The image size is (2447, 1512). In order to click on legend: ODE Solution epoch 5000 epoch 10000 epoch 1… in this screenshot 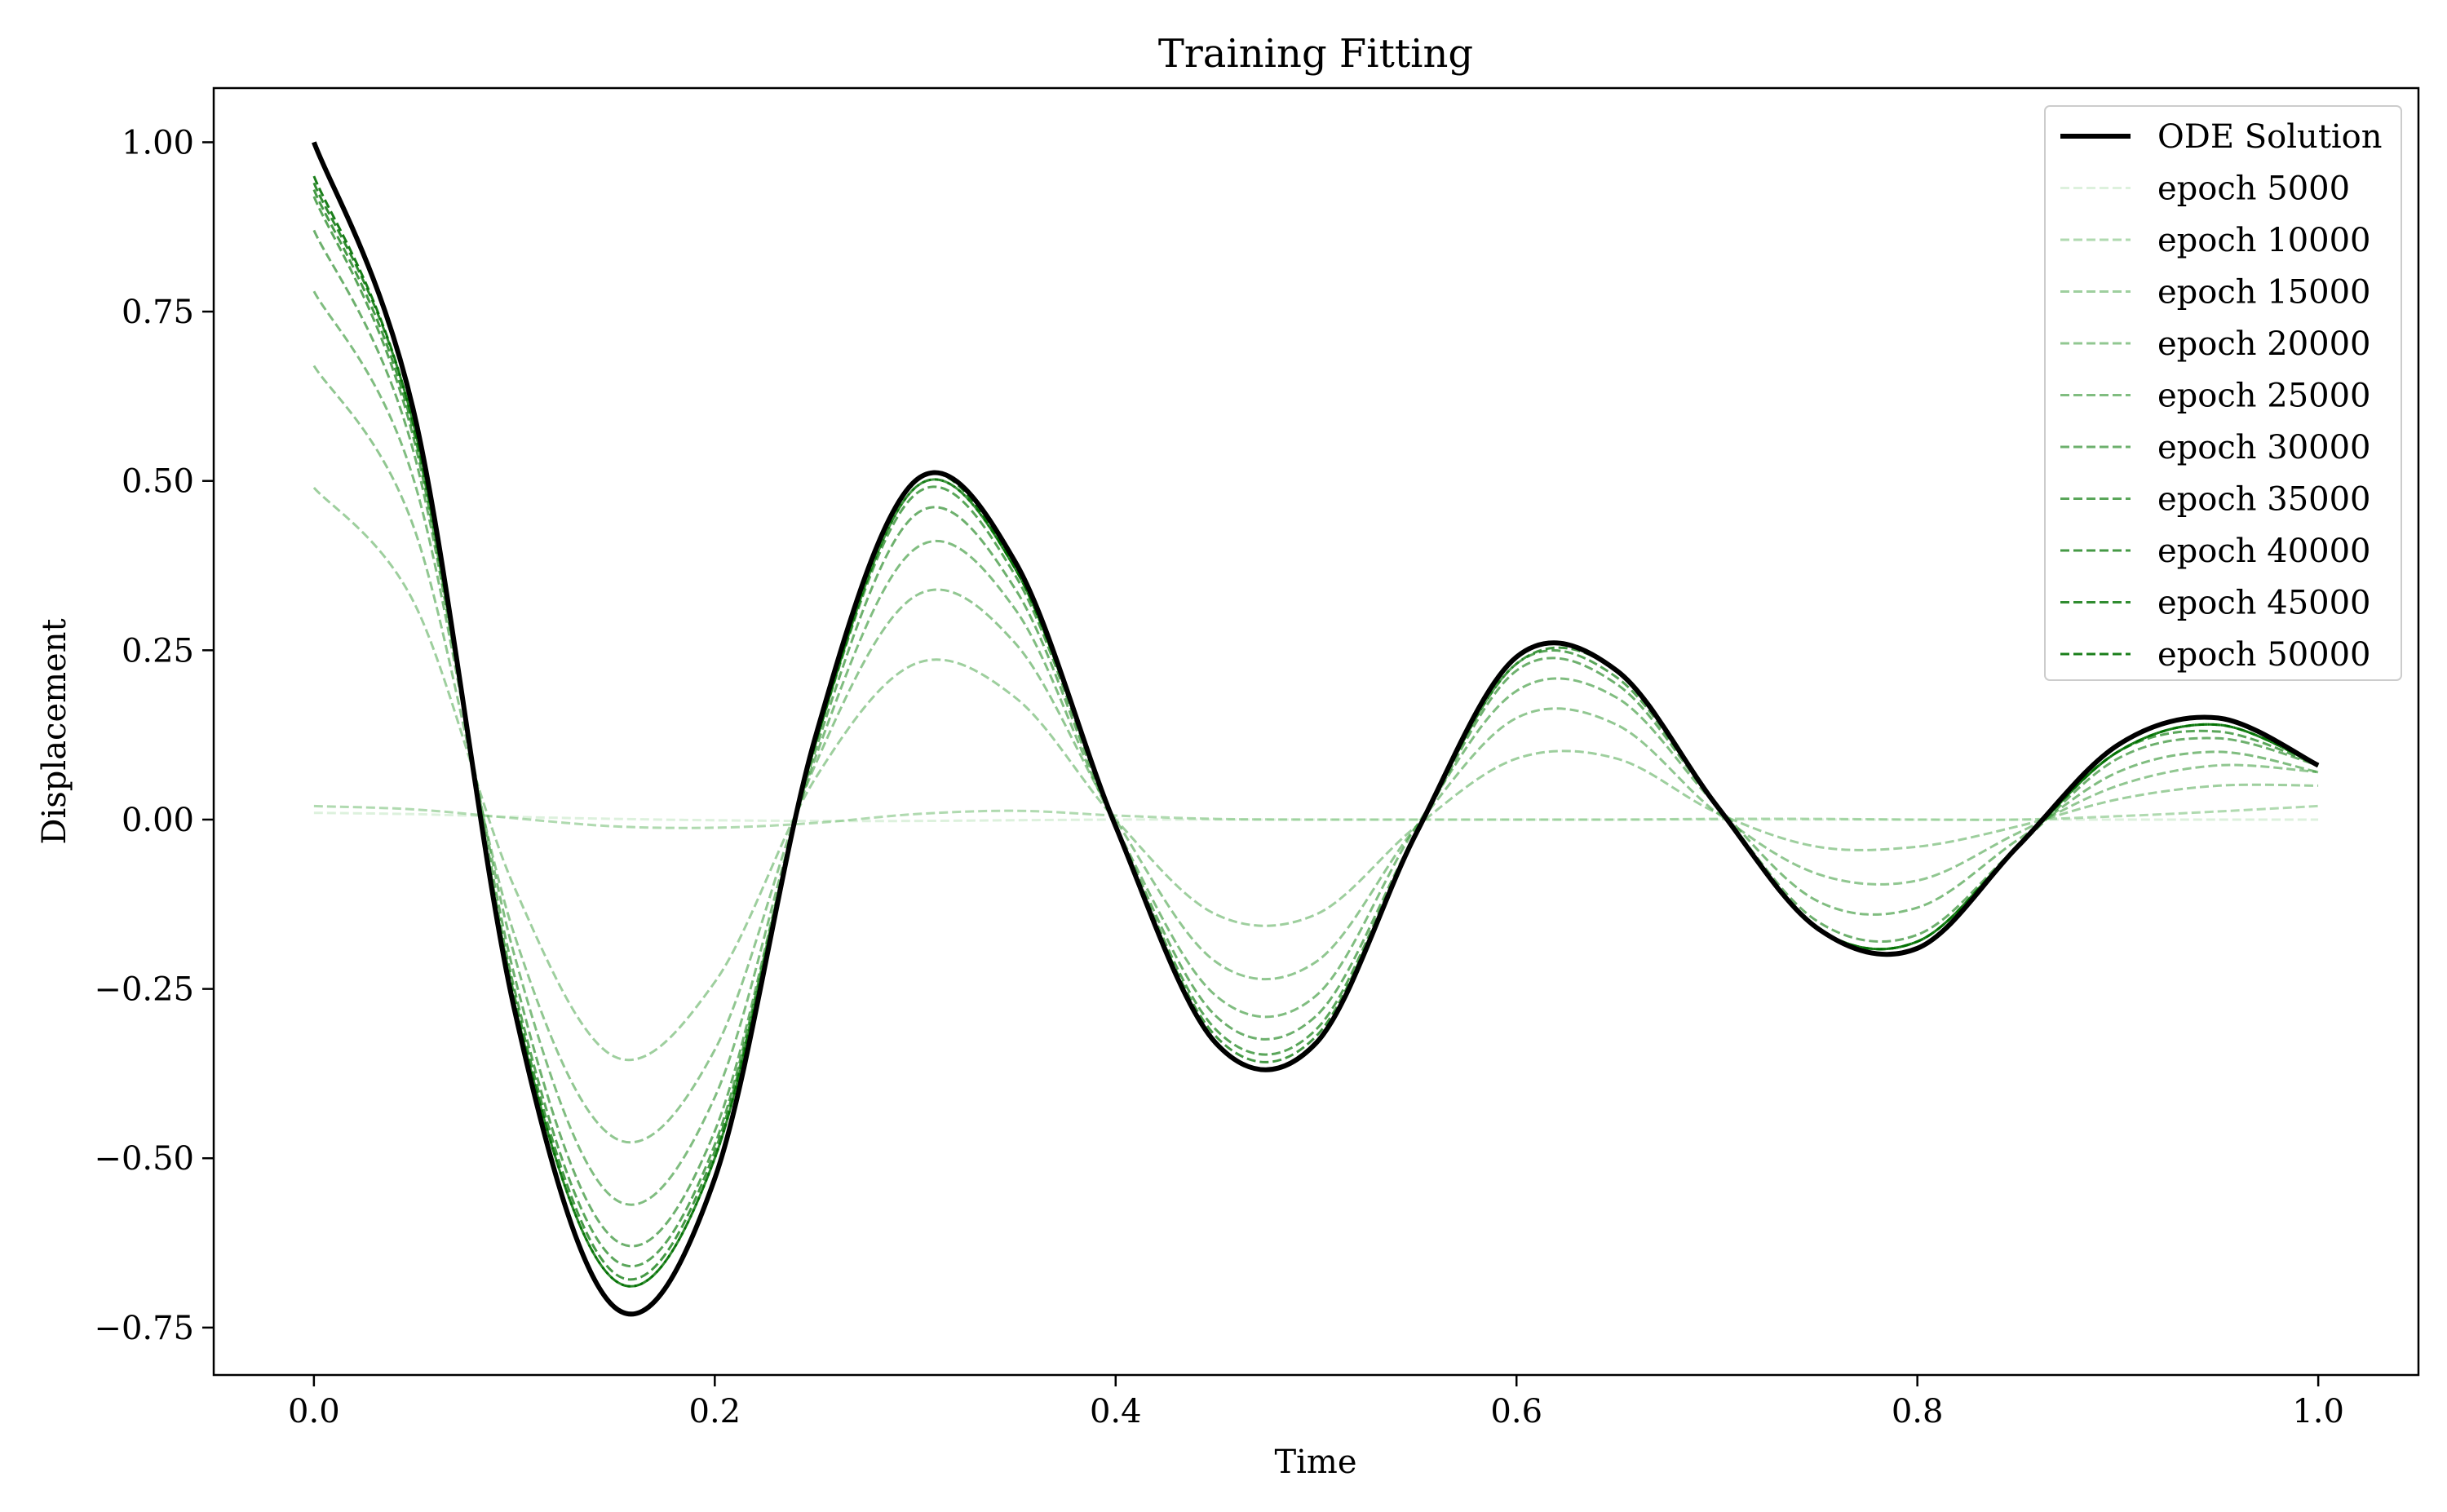, I will do `click(2223, 393)`.